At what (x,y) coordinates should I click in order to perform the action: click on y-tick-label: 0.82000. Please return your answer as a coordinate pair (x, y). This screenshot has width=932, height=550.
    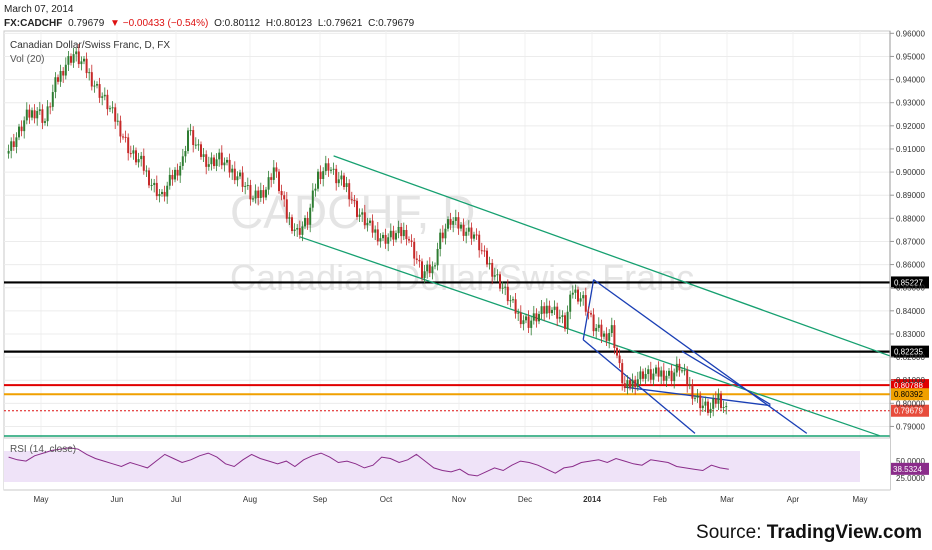
    Looking at the image, I should click on (910, 357).